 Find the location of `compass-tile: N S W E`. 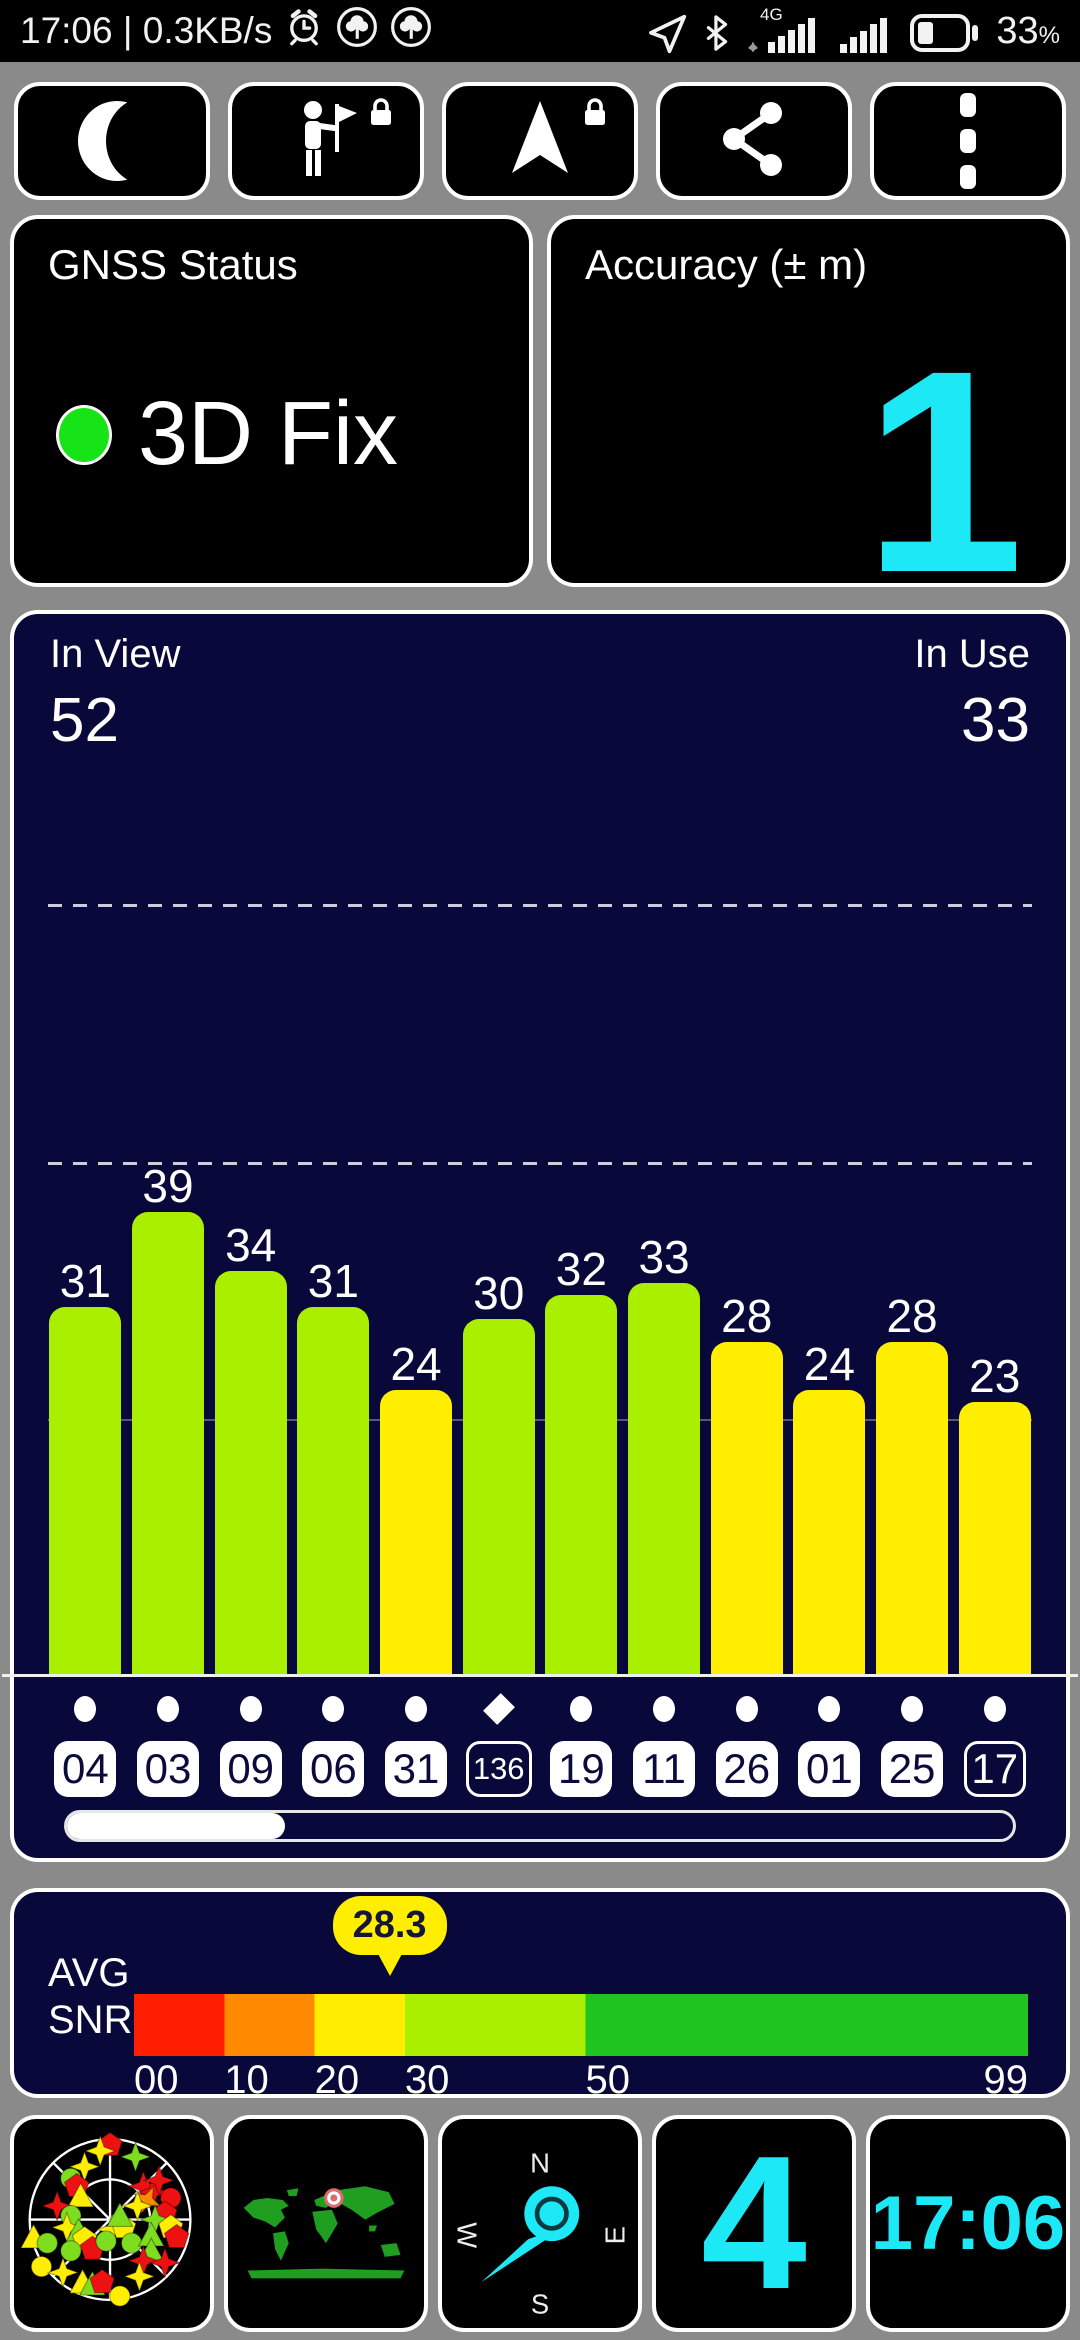

compass-tile: N S W E is located at coordinates (540, 2223).